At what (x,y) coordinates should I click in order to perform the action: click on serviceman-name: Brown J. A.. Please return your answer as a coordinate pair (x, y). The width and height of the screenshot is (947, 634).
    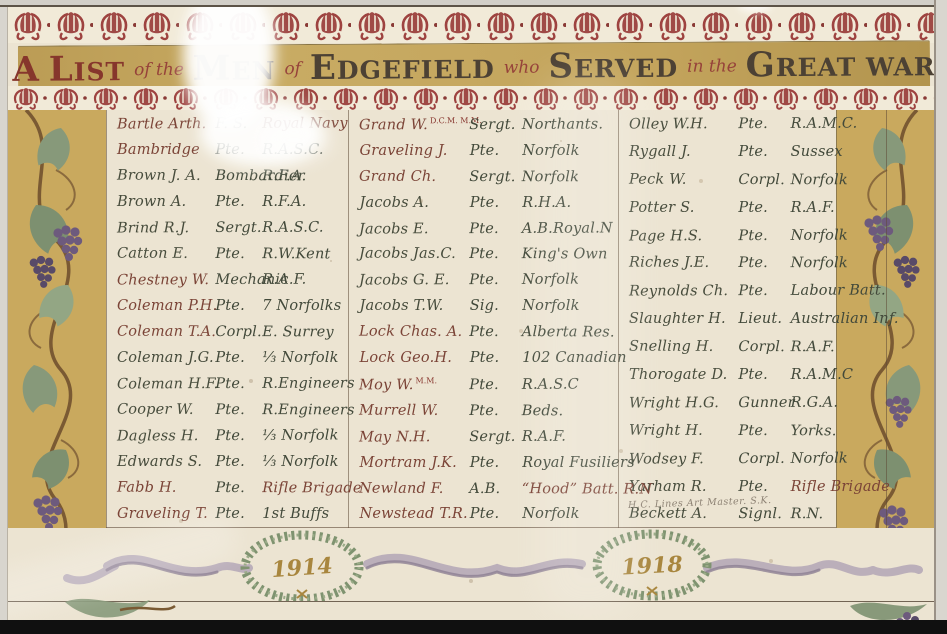
    Looking at the image, I should click on (158, 175).